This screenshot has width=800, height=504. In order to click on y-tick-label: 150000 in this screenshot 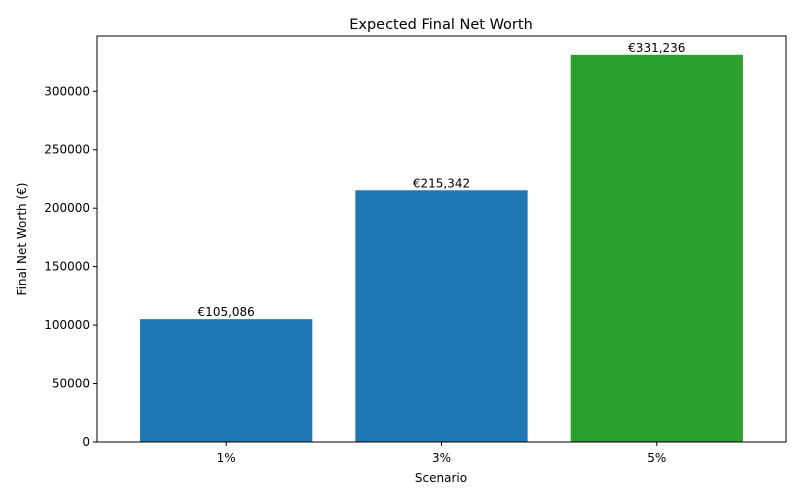, I will do `click(67, 267)`.